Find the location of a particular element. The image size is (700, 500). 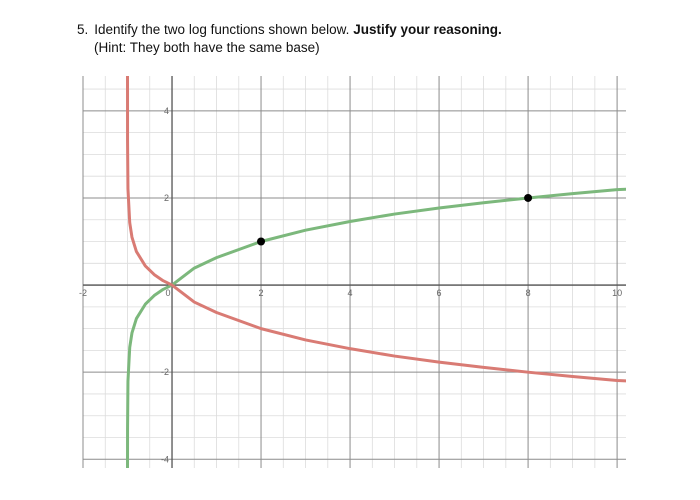

question-hint: (Hint: They both have the same base) is located at coordinates (207, 47).